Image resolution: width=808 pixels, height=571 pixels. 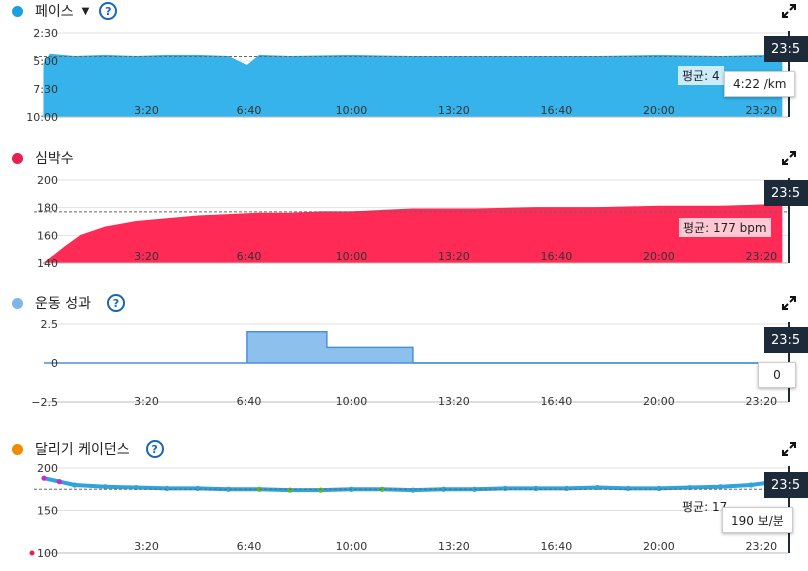 I want to click on y-tick-label: 2:30, so click(x=45, y=33).